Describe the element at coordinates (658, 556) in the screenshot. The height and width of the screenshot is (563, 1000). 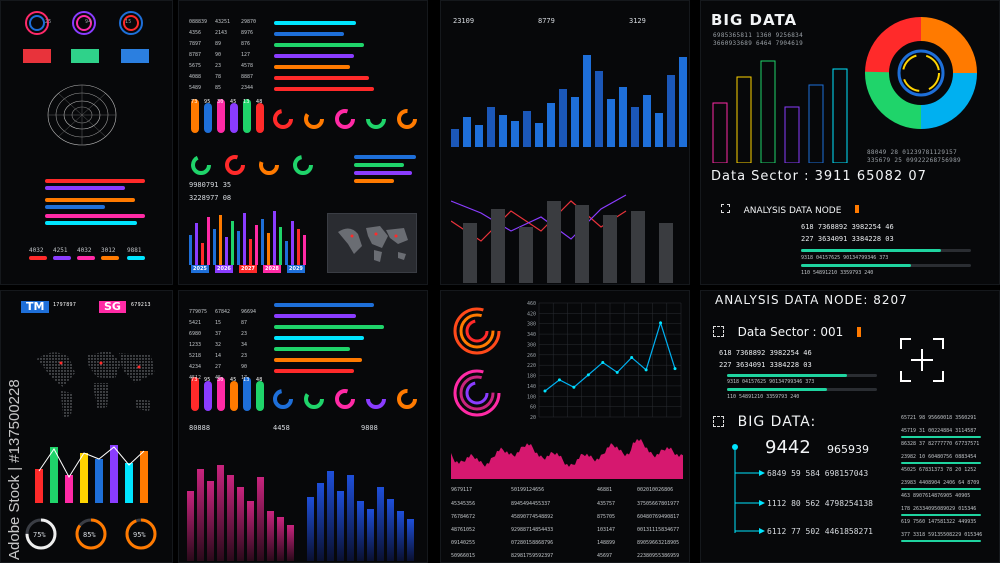
I see `table-cell: 22380955386959` at that location.